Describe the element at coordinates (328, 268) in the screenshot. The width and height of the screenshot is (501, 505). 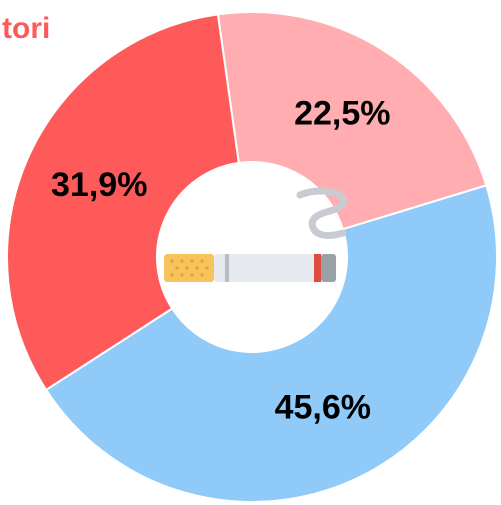
I see `ash` at that location.